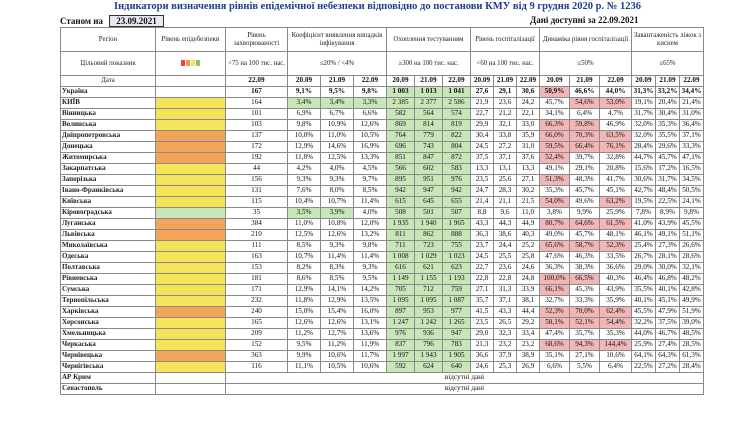 The image size is (755, 425). I want to click on oxy-cell: 45,7%, so click(667, 158).